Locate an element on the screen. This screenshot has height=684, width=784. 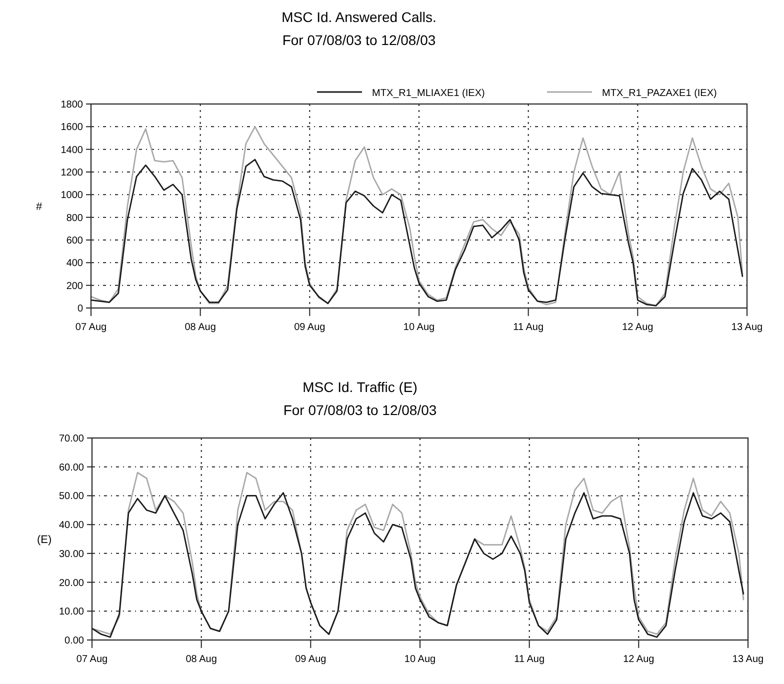
y-tick-label: 800 is located at coordinates (75, 218).